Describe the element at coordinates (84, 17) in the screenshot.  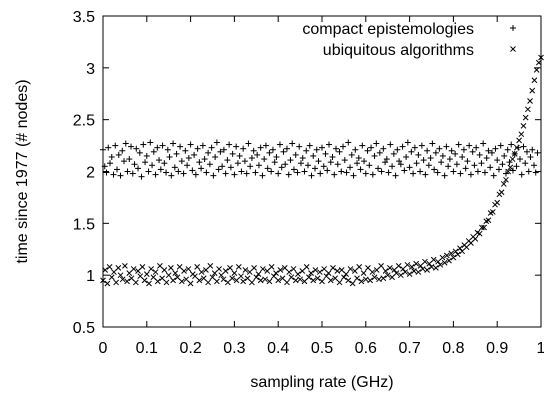
I see `y-tick-label: 3.5` at that location.